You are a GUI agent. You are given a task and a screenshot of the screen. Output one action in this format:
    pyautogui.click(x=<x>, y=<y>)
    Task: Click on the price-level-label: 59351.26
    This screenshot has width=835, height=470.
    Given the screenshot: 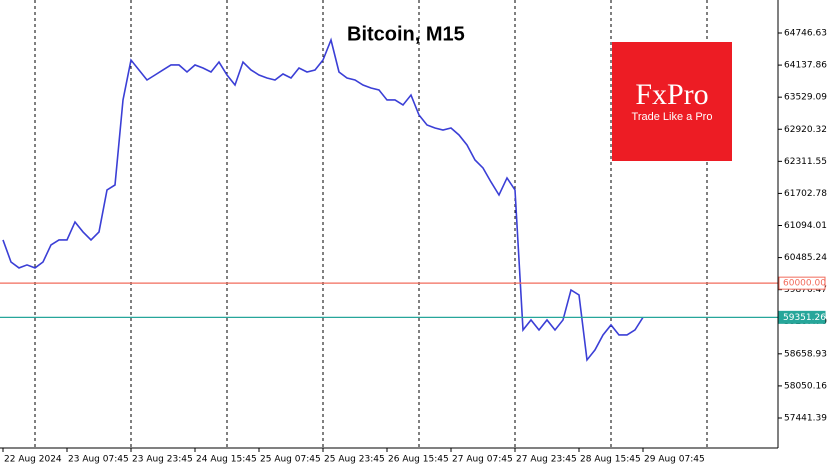 What is the action you would take?
    pyautogui.click(x=804, y=318)
    